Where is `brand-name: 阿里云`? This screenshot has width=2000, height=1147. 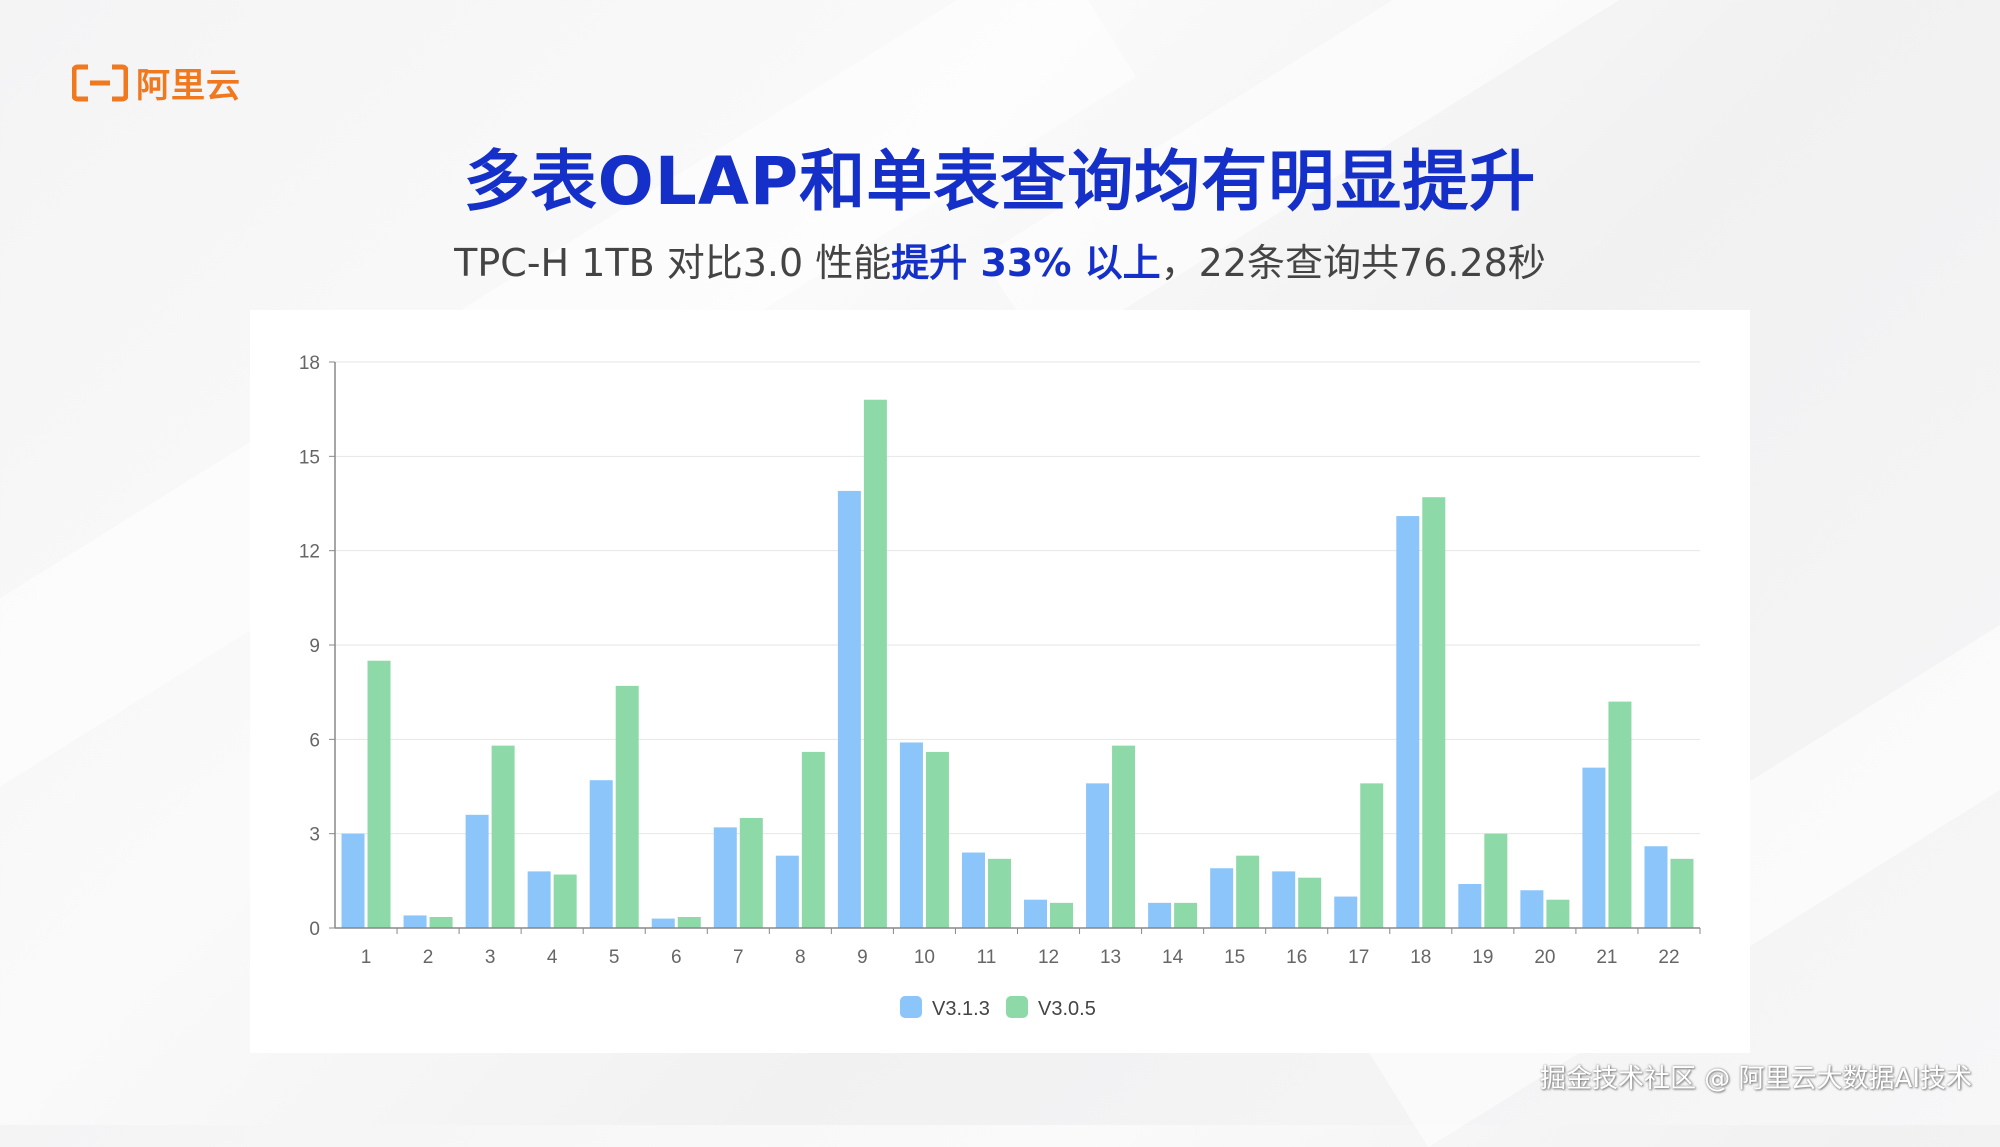
brand-name: 阿里云 is located at coordinates (188, 86).